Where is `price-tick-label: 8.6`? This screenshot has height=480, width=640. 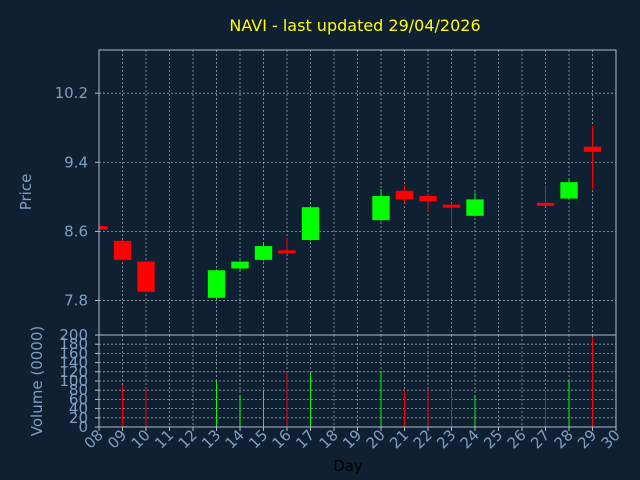 price-tick-label: 8.6 is located at coordinates (76, 231).